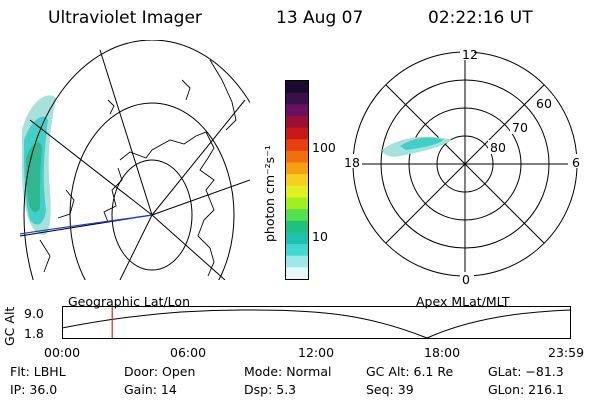 Image resolution: width=600 pixels, height=400 pixels. What do you see at coordinates (320, 236) in the screenshot?
I see `colorbar-tick-10: 10` at bounding box center [320, 236].